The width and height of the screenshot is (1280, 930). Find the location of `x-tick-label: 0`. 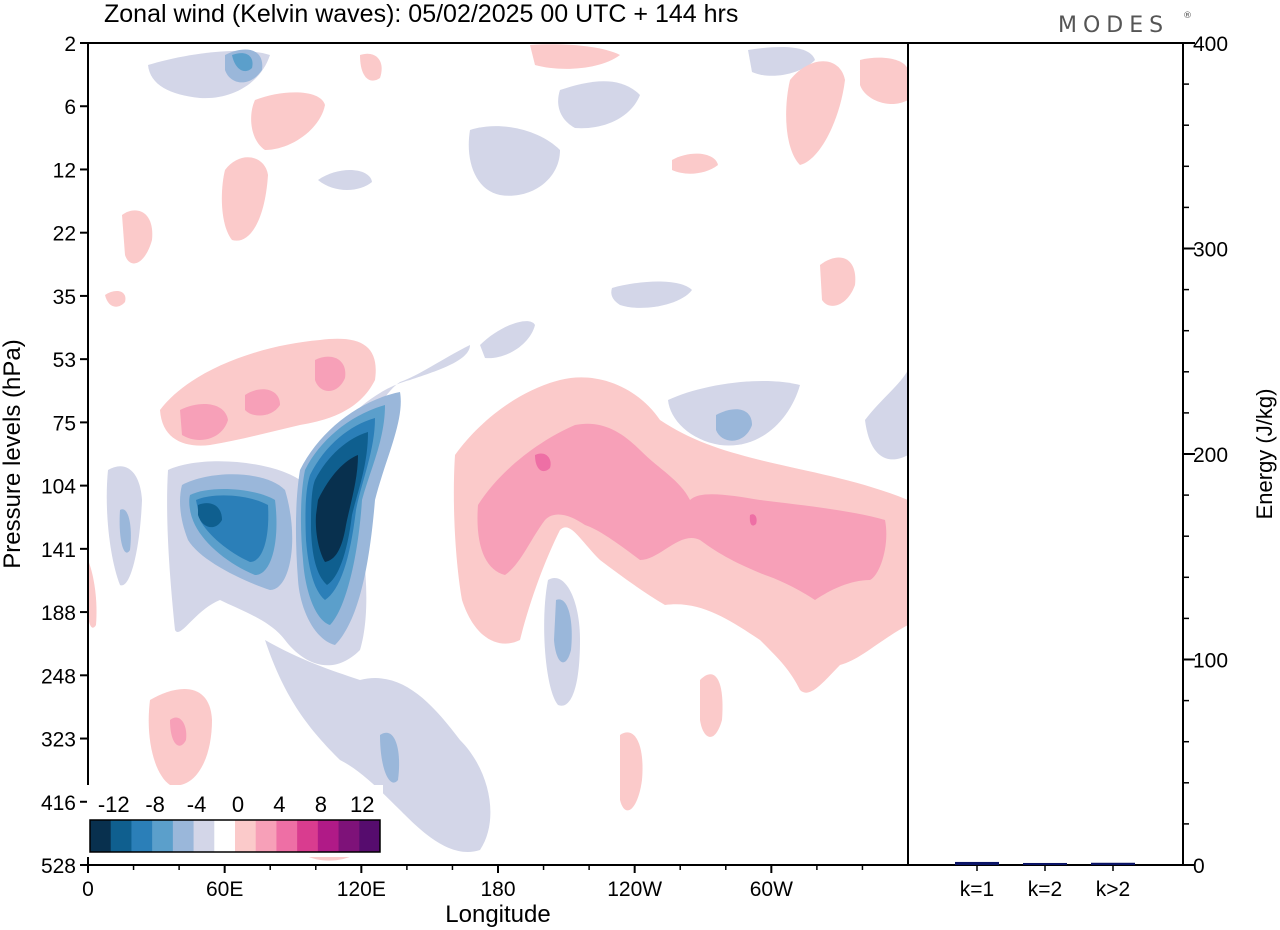

x-tick-label: 0 is located at coordinates (88, 889).